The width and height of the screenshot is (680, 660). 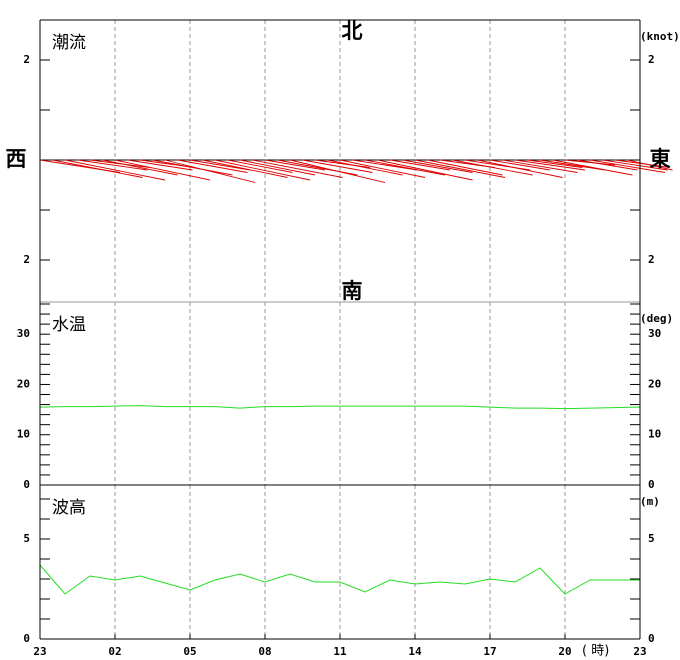 I want to click on y-tick-label: 5, so click(x=26, y=538).